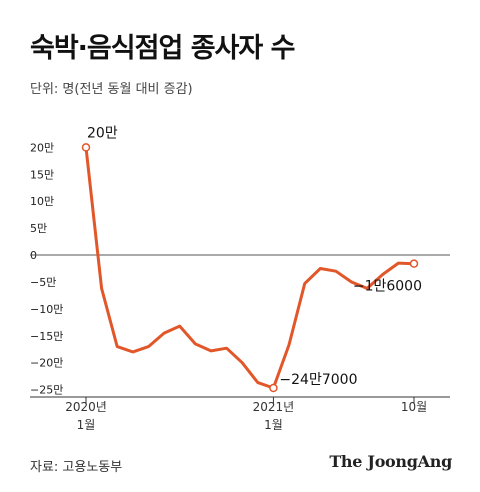 Image resolution: width=480 pixels, height=492 pixels. Describe the element at coordinates (318, 380) in the screenshot. I see `data-label: −24만7000` at that location.